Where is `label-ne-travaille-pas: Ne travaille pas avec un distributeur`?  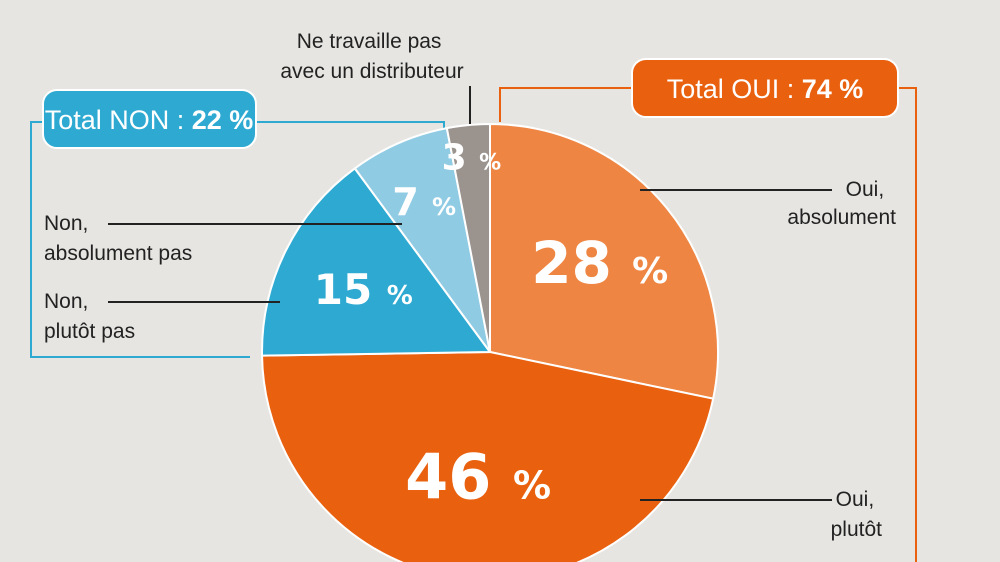 label-ne-travaille-pas: Ne travaille pas avec un distributeur is located at coordinates (371, 56).